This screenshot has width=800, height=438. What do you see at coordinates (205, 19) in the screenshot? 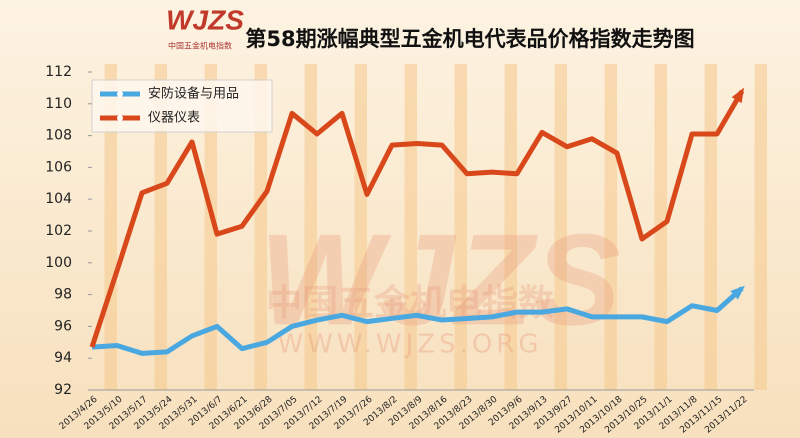
I see `logo-mark: WJZS` at bounding box center [205, 19].